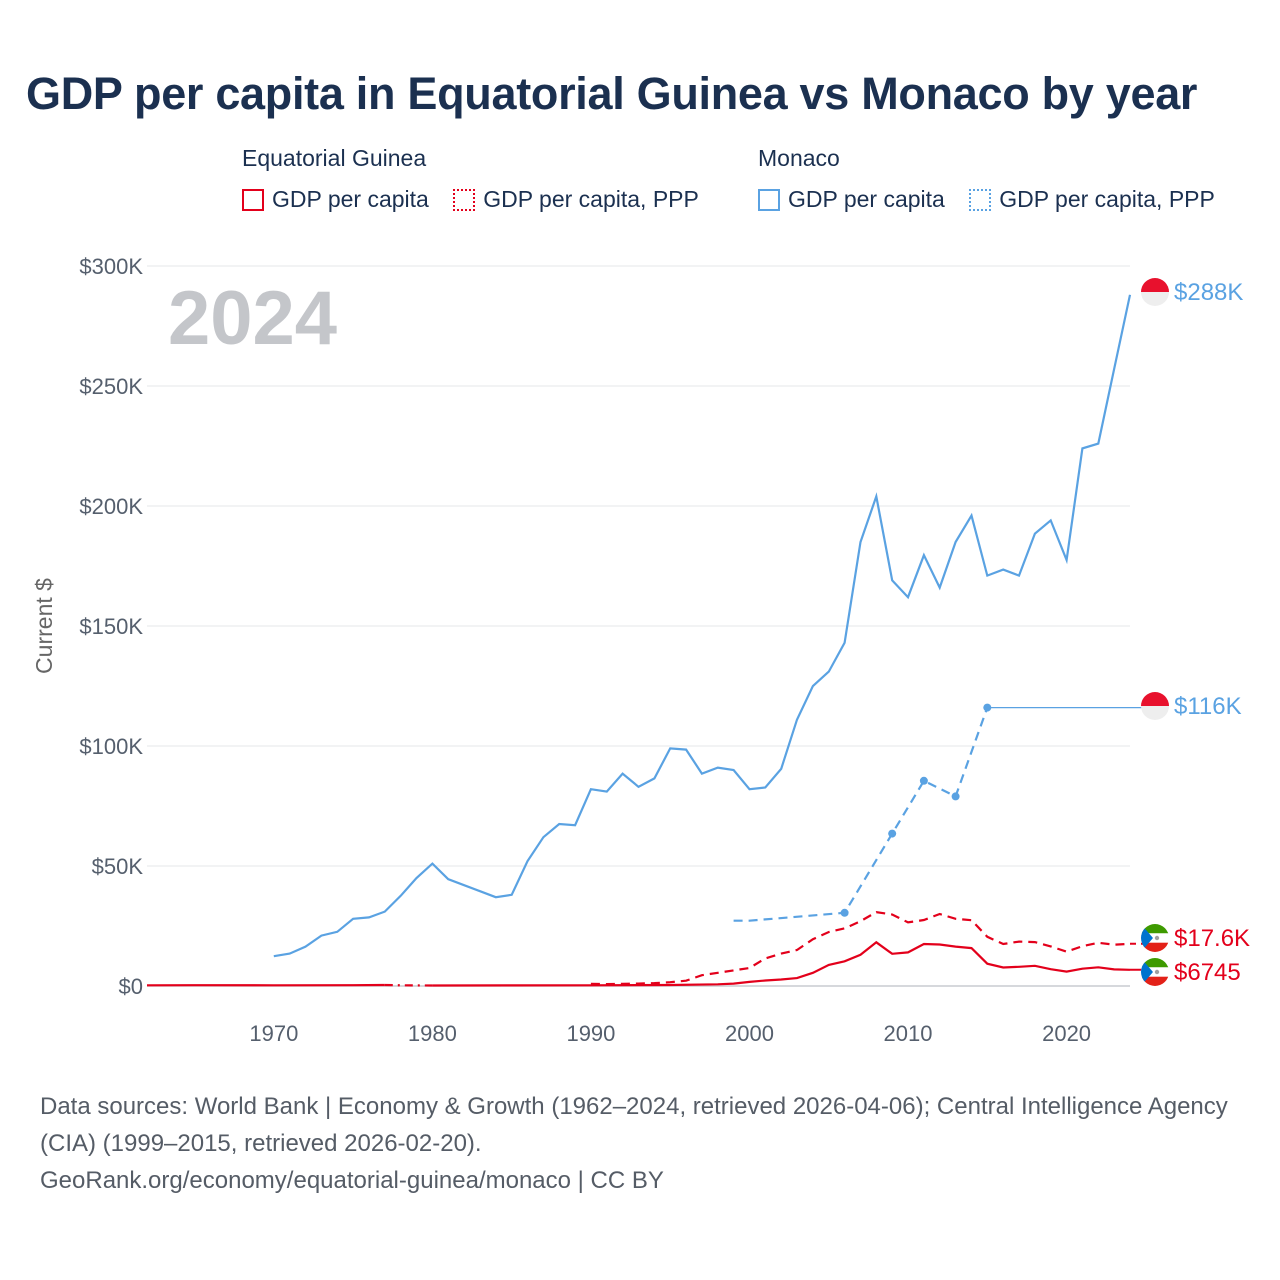  Describe the element at coordinates (799, 158) in the screenshot. I see `legend-group-name: Monaco` at that location.